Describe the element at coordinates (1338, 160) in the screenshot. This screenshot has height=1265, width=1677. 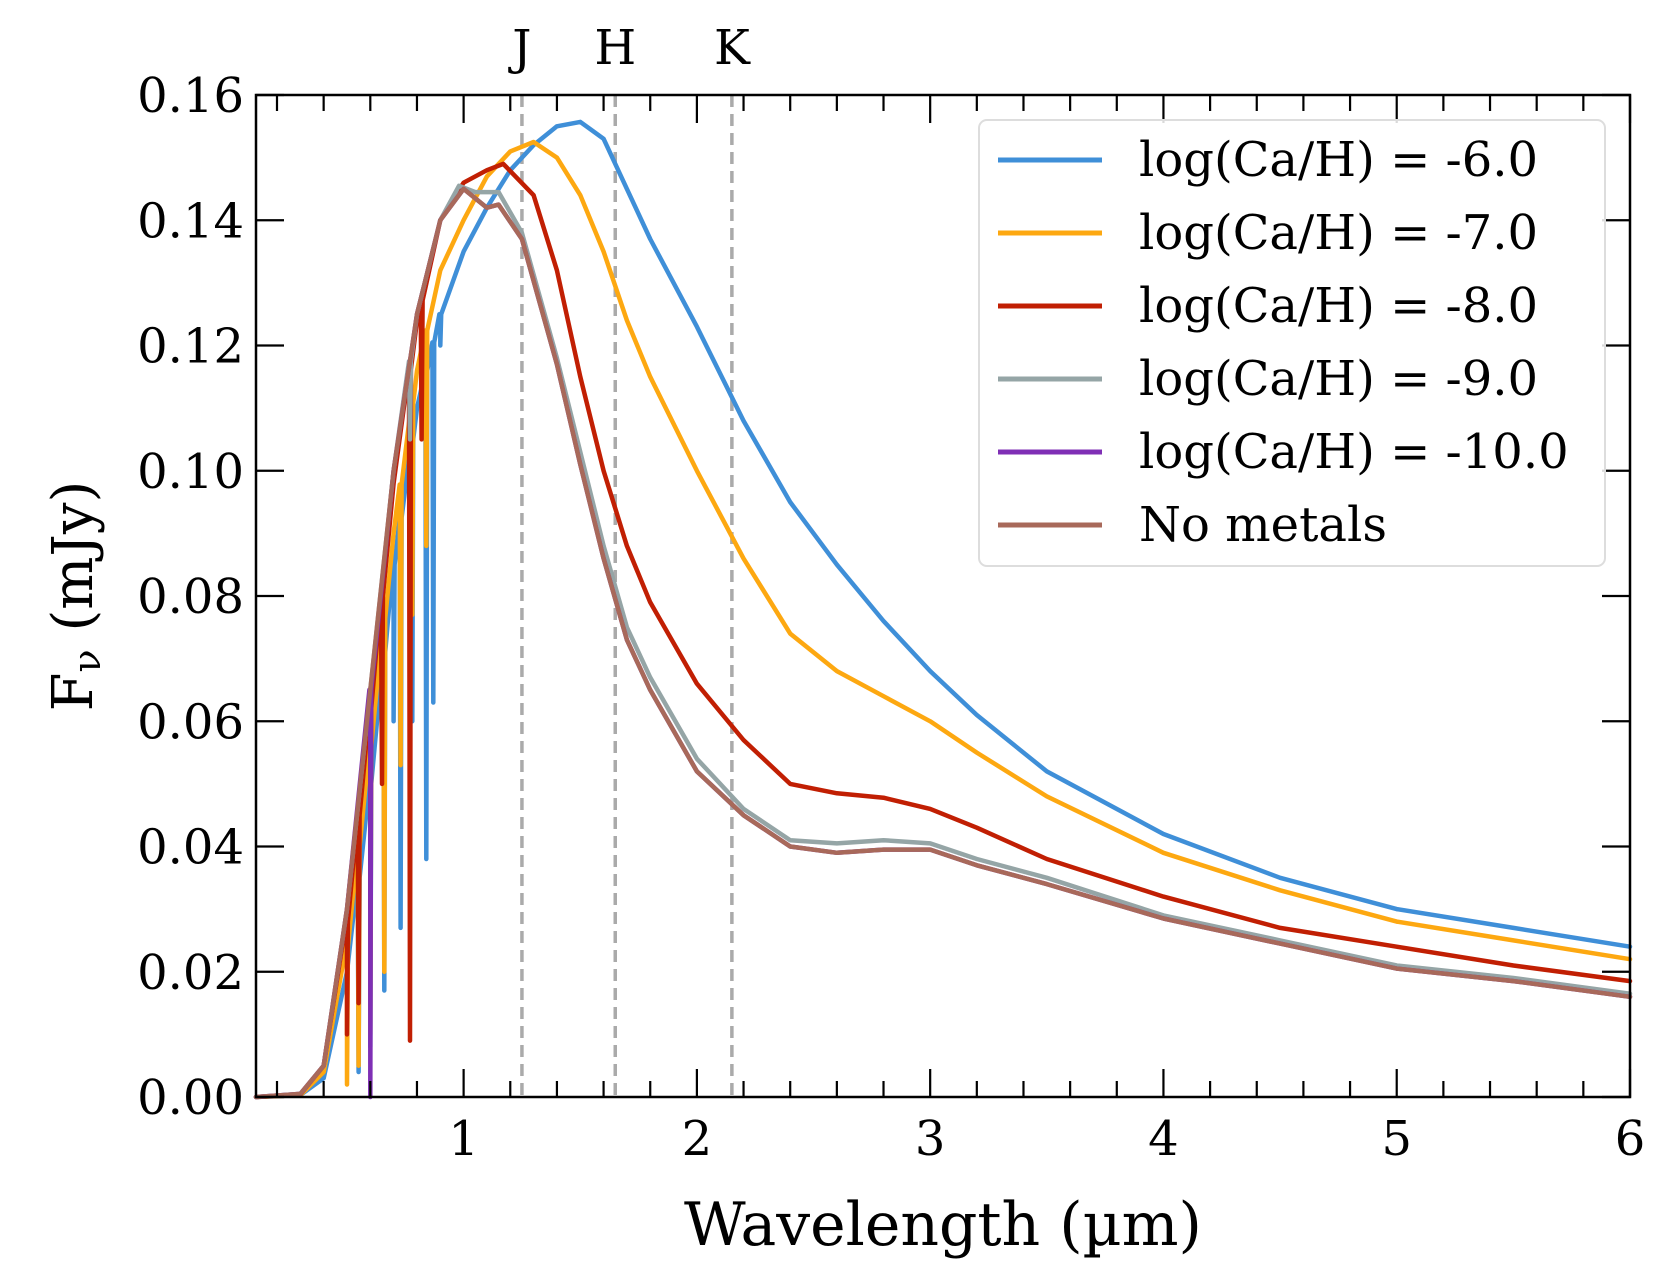
I see `legend-label-0: log(Ca/H) = -6.0` at that location.